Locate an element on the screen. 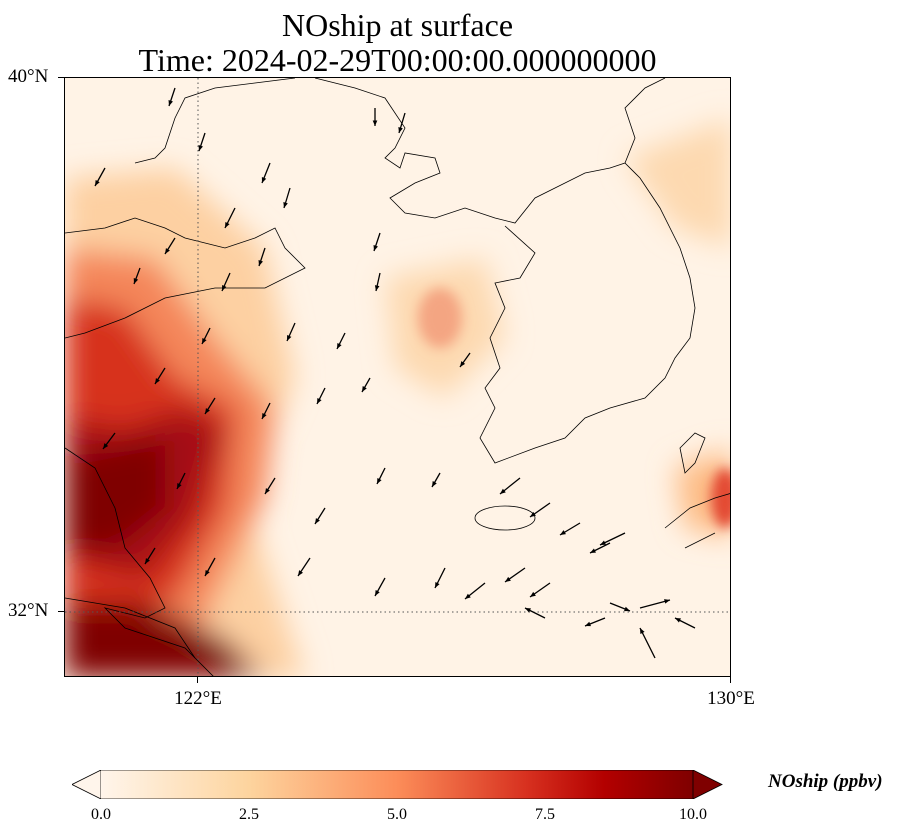  colorbar is located at coordinates (397, 784).